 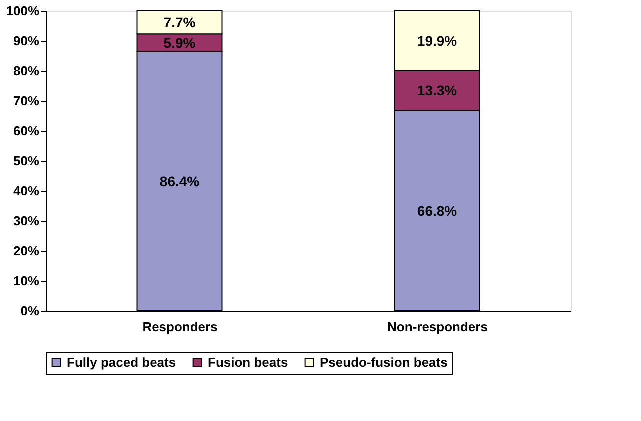 I want to click on text: 13.3%, so click(x=437, y=90).